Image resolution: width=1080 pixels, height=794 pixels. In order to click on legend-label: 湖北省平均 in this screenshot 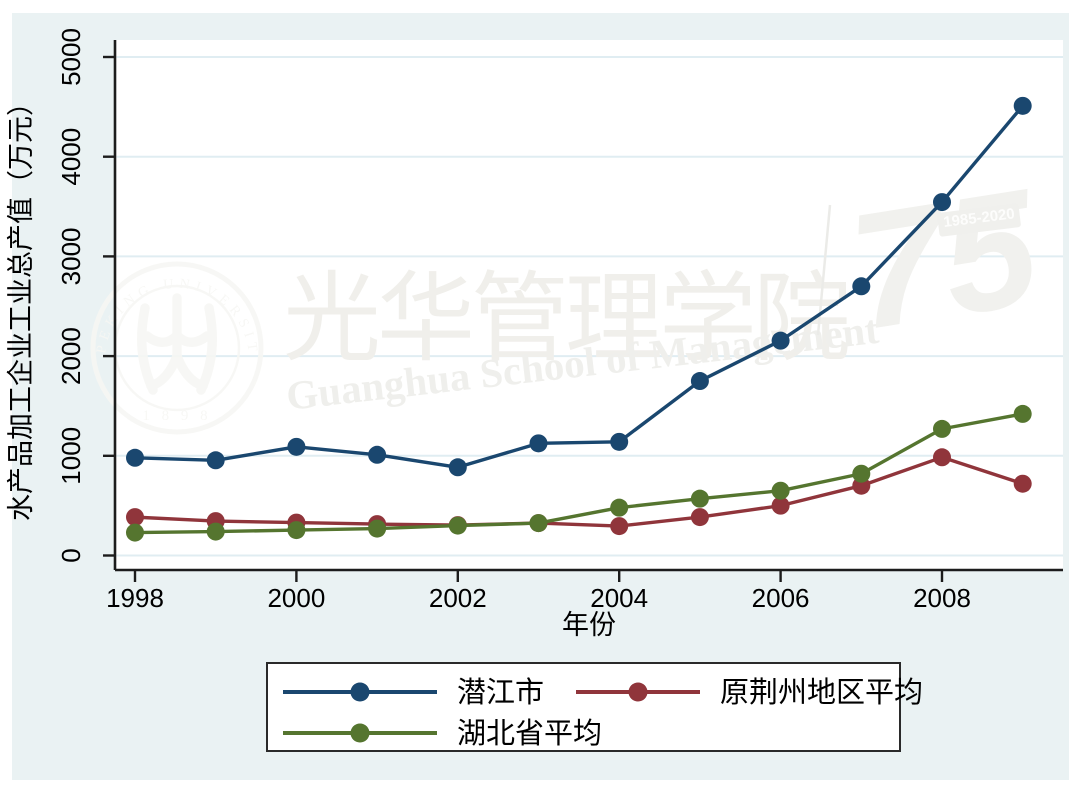, I will do `click(529, 733)`.